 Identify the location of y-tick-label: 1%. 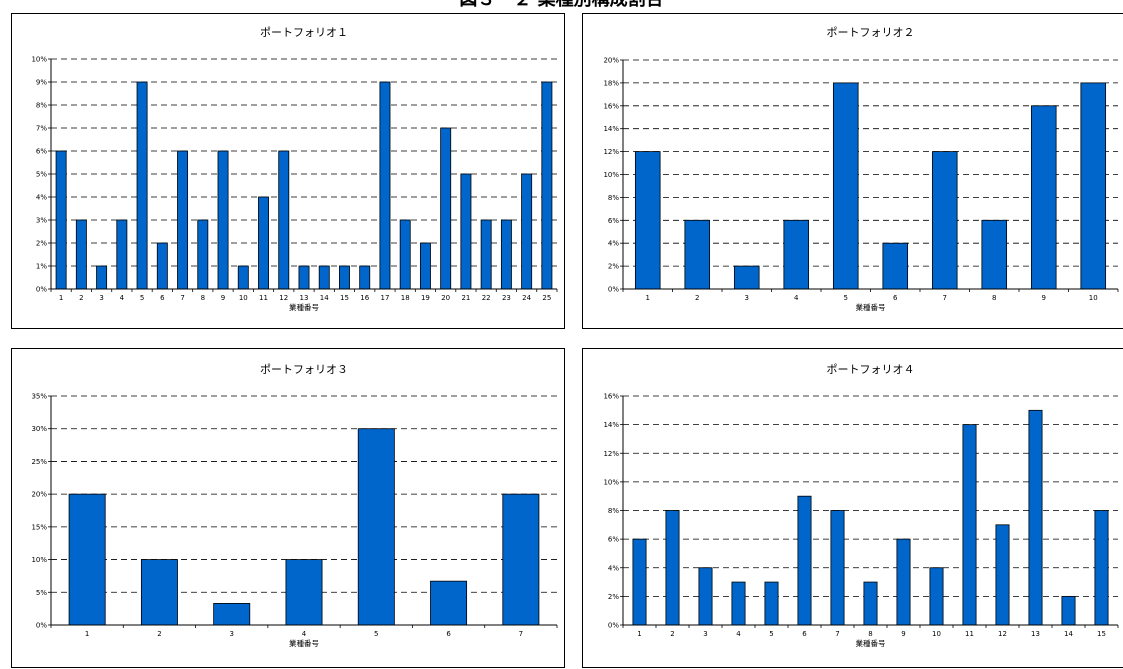
(41, 267).